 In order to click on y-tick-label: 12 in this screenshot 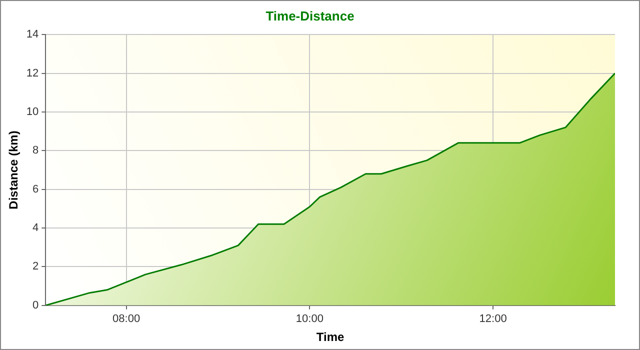, I will do `click(32, 73)`.